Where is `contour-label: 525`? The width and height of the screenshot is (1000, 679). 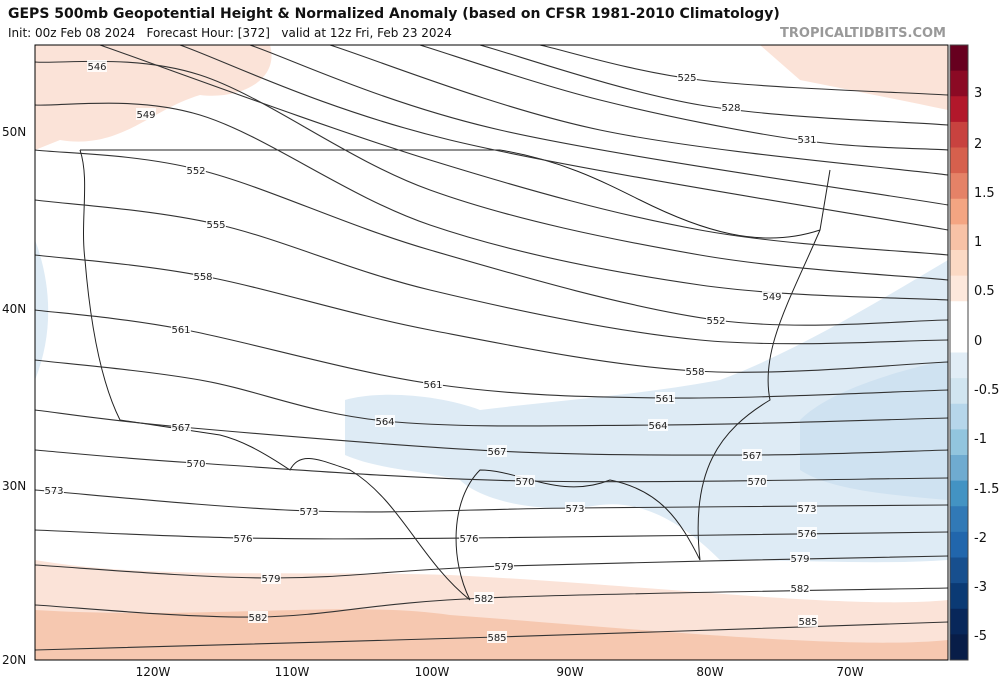 contour-label: 525 is located at coordinates (686, 78).